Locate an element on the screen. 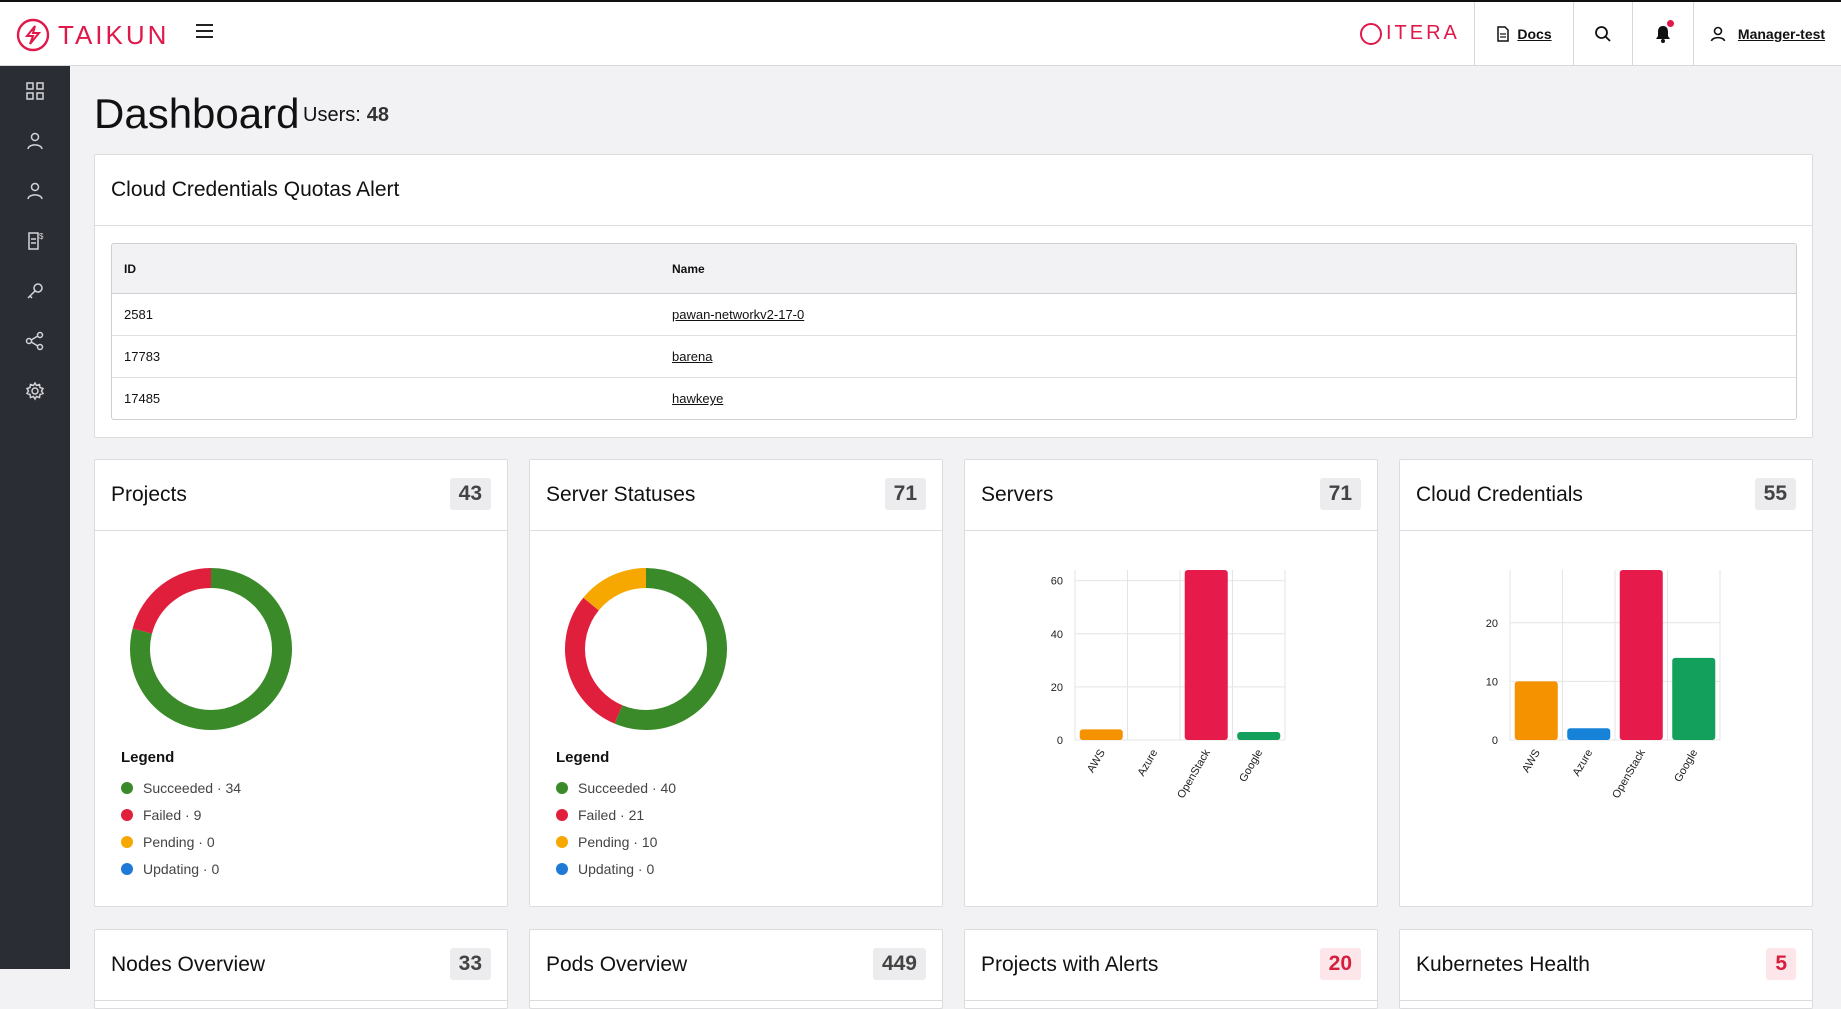  y-tick-label: 0 is located at coordinates (1495, 741).